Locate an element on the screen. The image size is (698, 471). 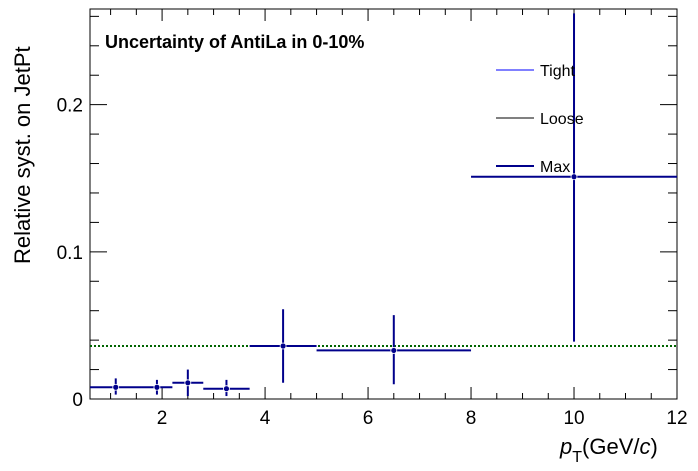
legend-label: Max is located at coordinates (555, 167).